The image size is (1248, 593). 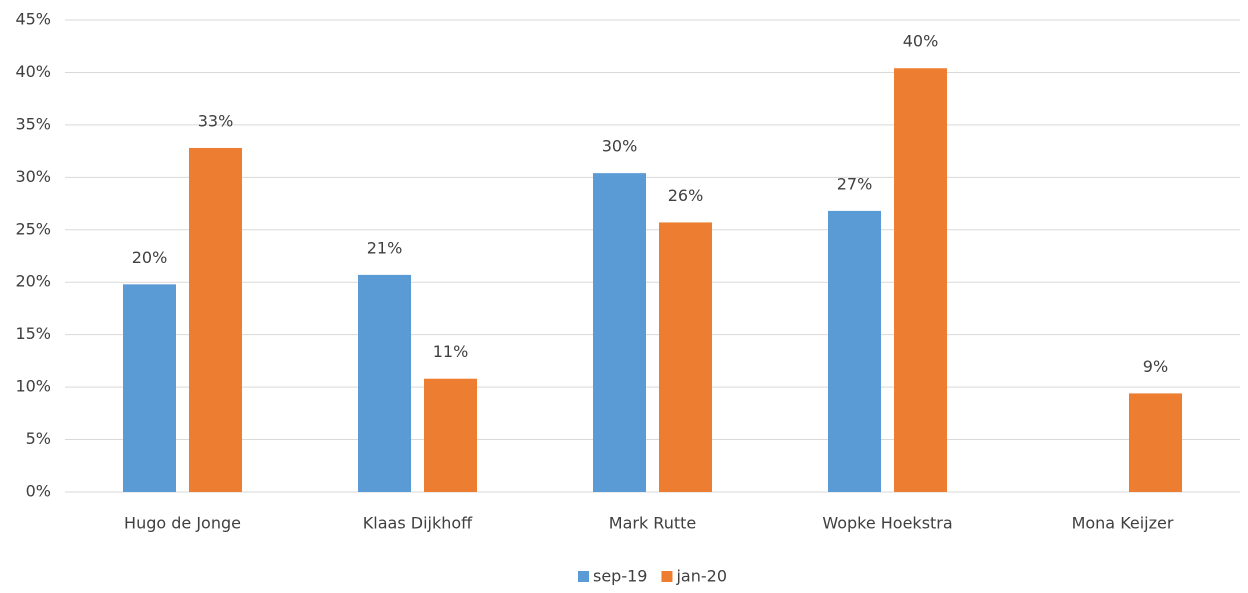 What do you see at coordinates (921, 41) in the screenshot?
I see `data-label: 40%` at bounding box center [921, 41].